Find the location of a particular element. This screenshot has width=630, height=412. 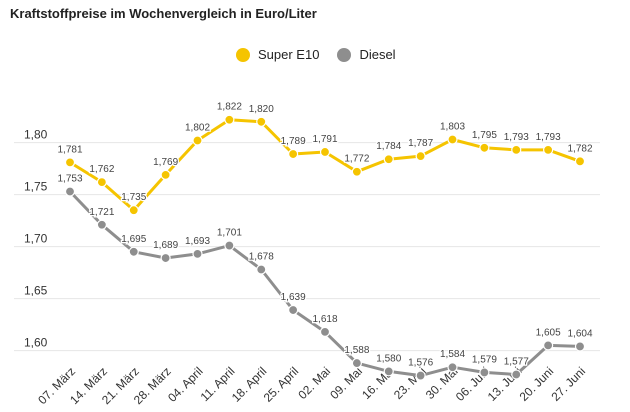

data-label-diesel: 1,588 is located at coordinates (356, 350).